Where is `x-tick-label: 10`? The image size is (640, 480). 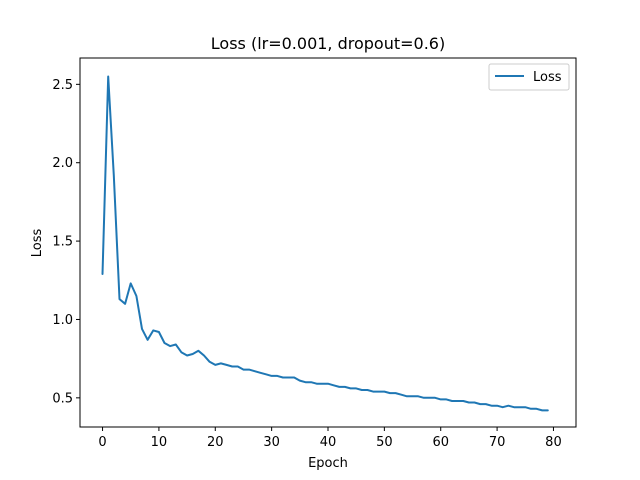
x-tick-label: 10 is located at coordinates (159, 442).